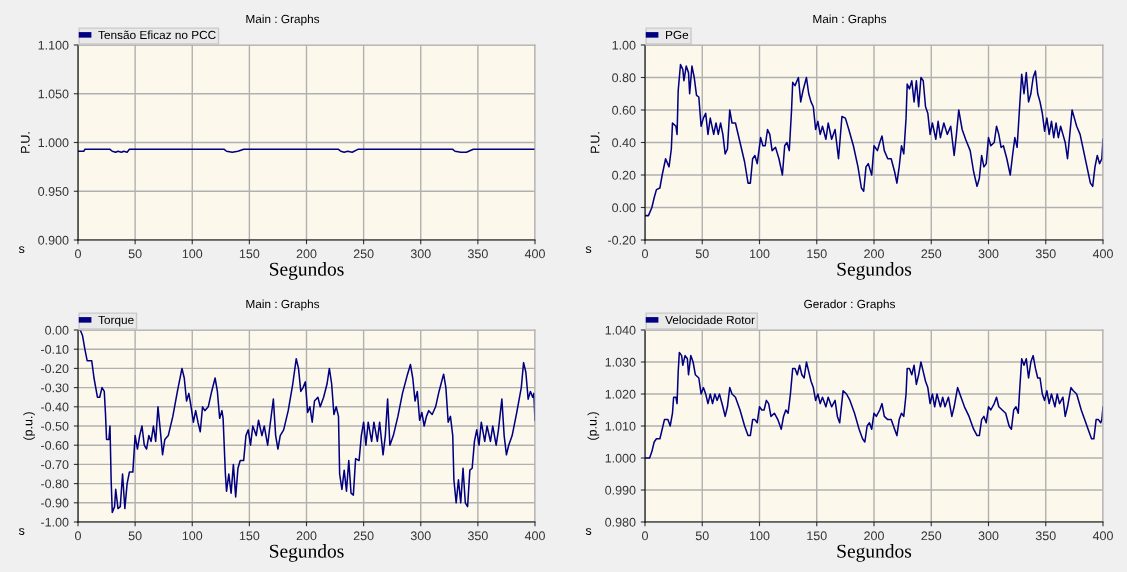 The height and width of the screenshot is (572, 1127). Describe the element at coordinates (710, 320) in the screenshot. I see `legend-label: Velocidade Rotor` at that location.